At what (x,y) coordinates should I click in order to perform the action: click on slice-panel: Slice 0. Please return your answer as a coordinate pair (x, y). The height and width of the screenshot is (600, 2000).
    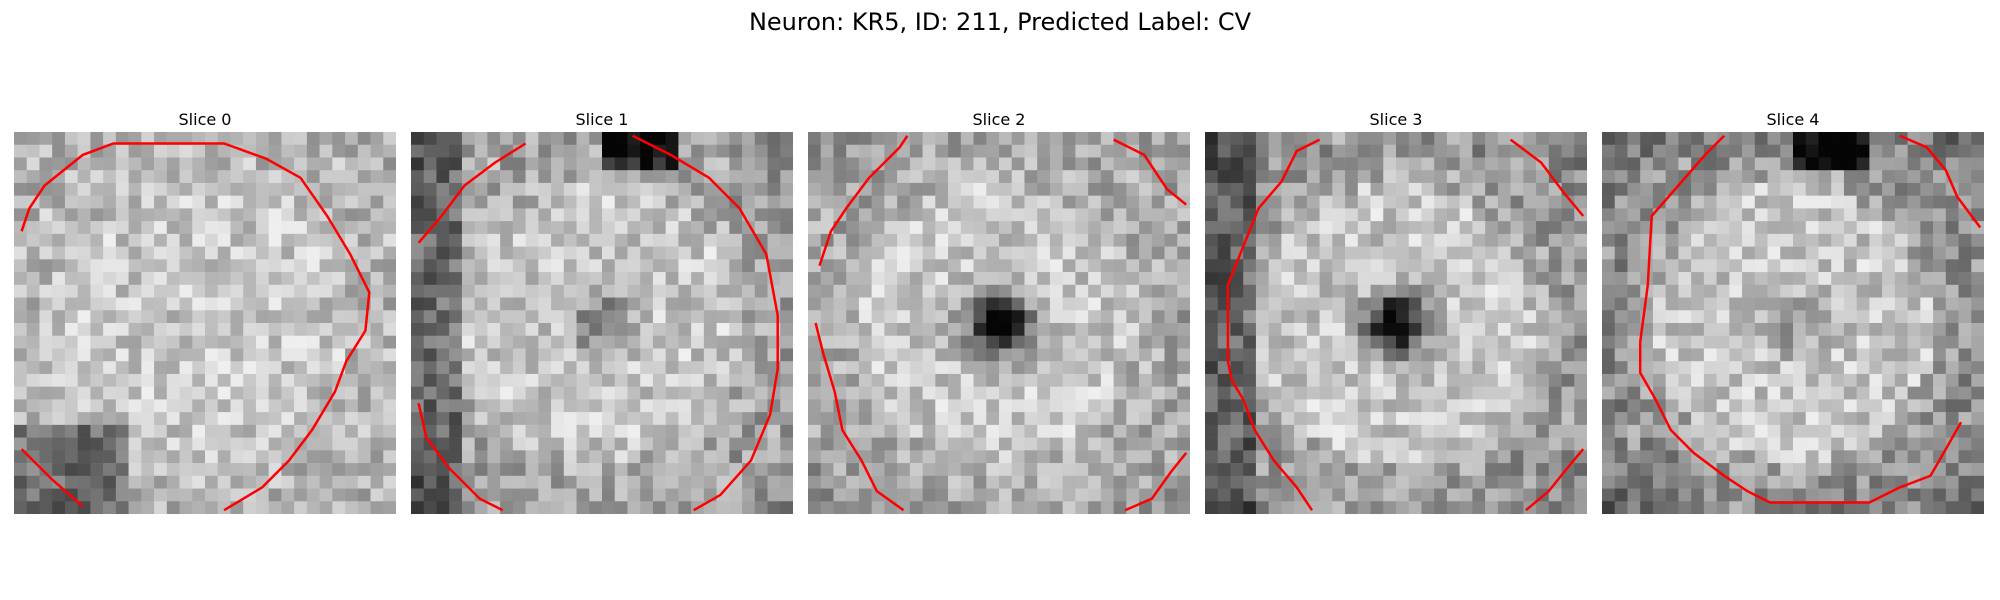
    Looking at the image, I should click on (205, 311).